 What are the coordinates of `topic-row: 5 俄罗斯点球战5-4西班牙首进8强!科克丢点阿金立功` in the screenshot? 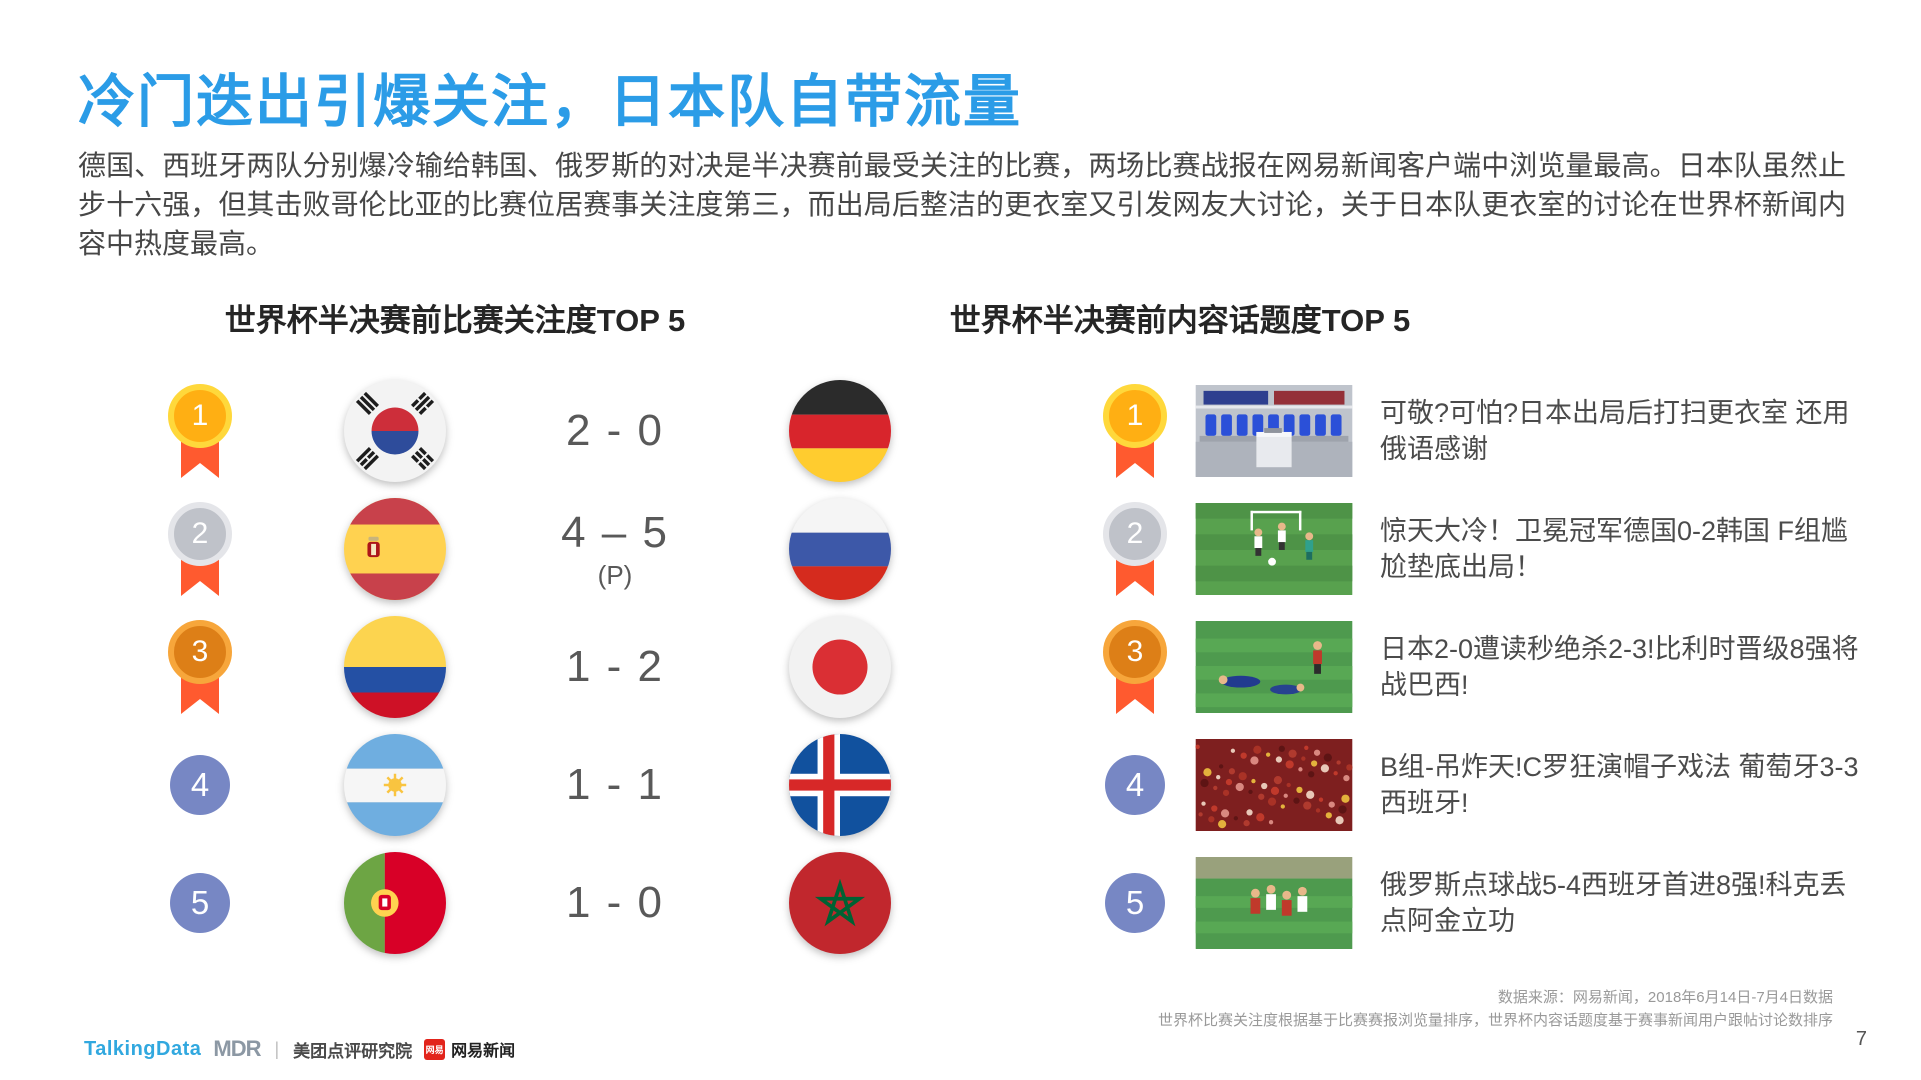 It's located at (1482, 903).